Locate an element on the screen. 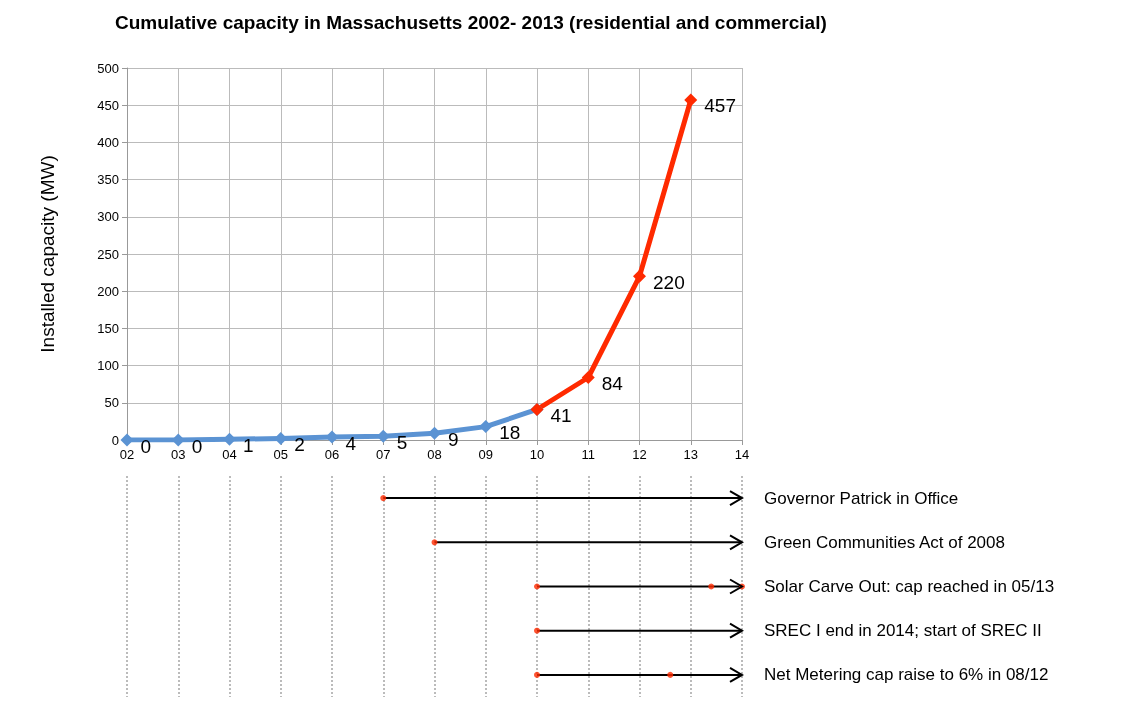 The width and height of the screenshot is (1143, 703). y-tick-label: 150 is located at coordinates (108, 328).